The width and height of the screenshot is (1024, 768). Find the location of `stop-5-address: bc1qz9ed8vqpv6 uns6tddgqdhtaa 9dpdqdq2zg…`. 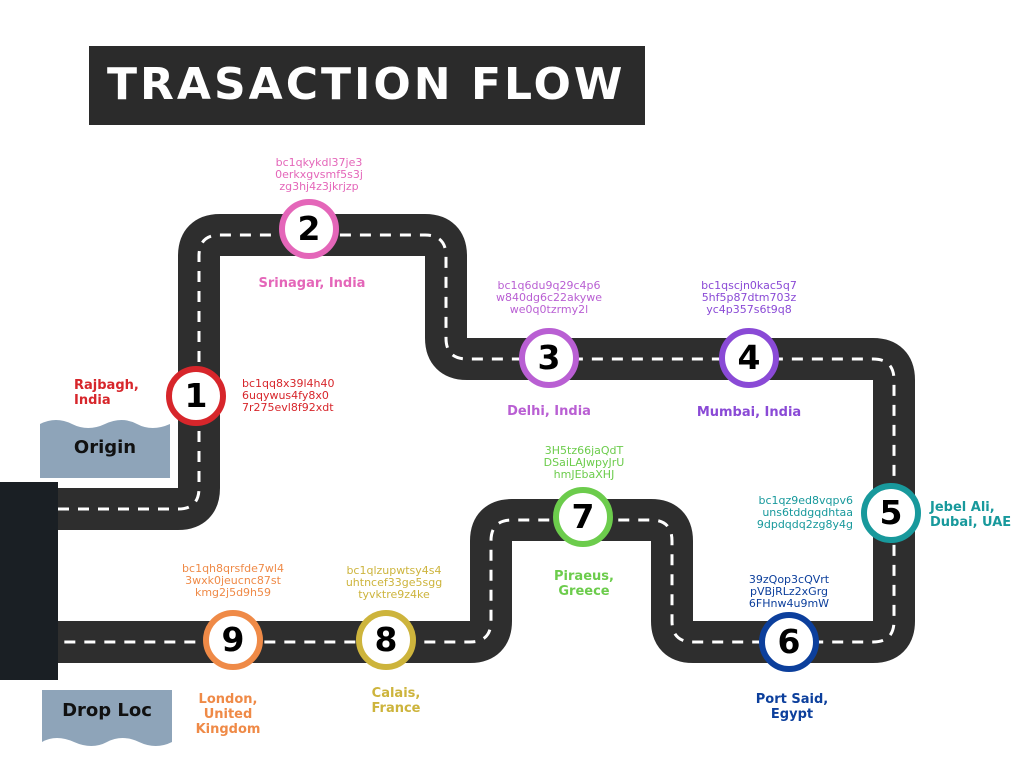

stop-5-address: bc1qz9ed8vqpv6 uns6tddgqdhtaa 9dpdqdq2zg… is located at coordinates (804, 512).